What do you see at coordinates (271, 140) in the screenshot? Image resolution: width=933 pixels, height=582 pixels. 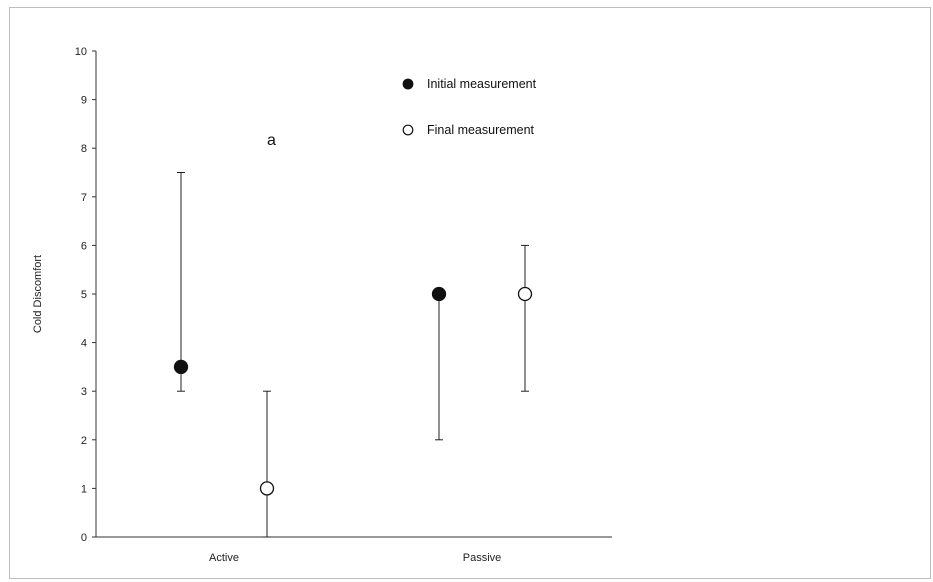 I see `panel-label: a` at bounding box center [271, 140].